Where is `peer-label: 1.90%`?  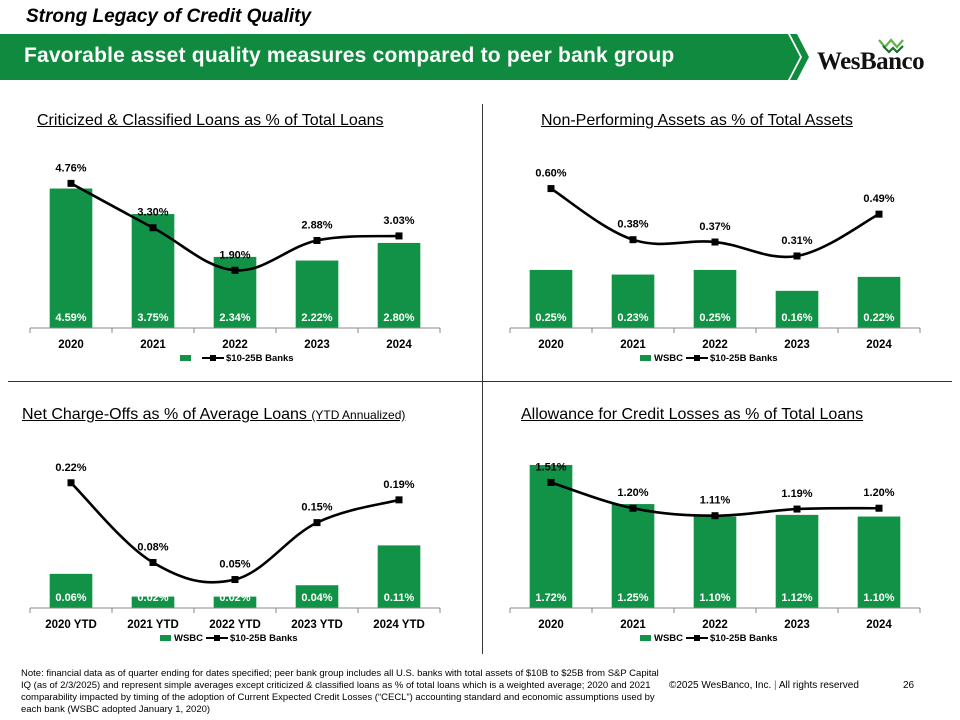
peer-label: 1.90% is located at coordinates (234, 255).